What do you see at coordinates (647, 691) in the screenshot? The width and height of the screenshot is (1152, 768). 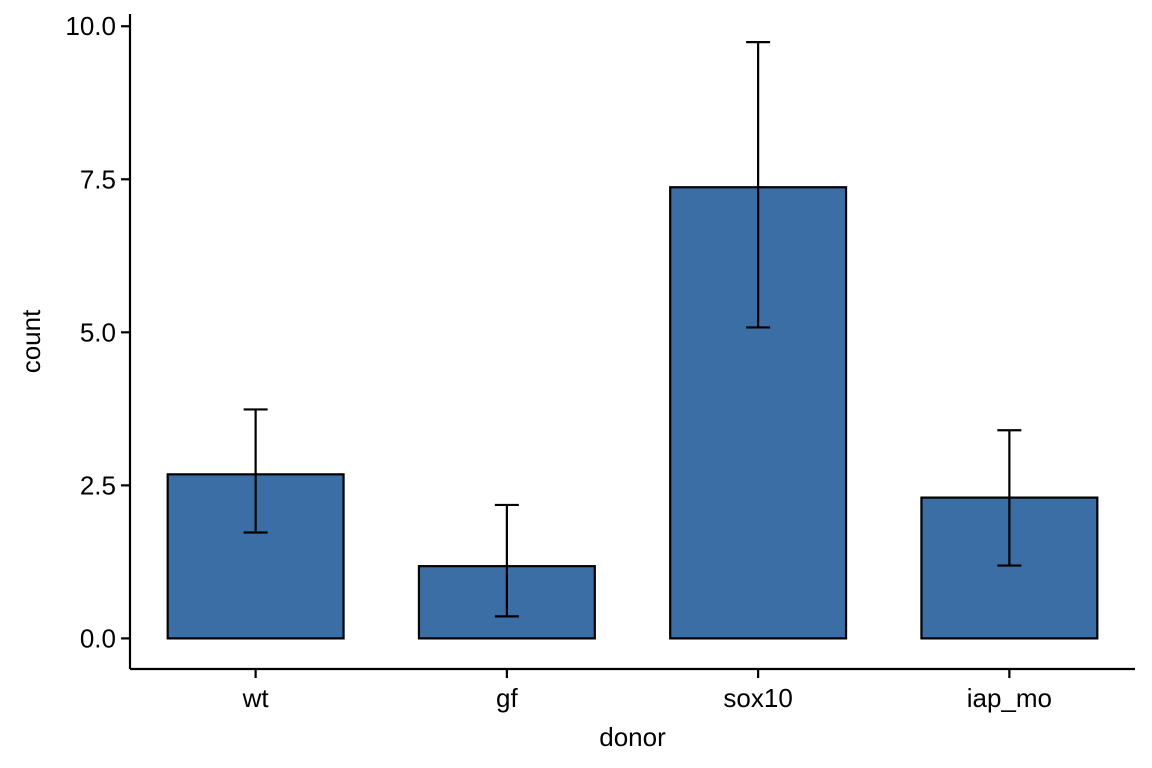 I see `x-ticks: wt gf sox10 iap_mo` at bounding box center [647, 691].